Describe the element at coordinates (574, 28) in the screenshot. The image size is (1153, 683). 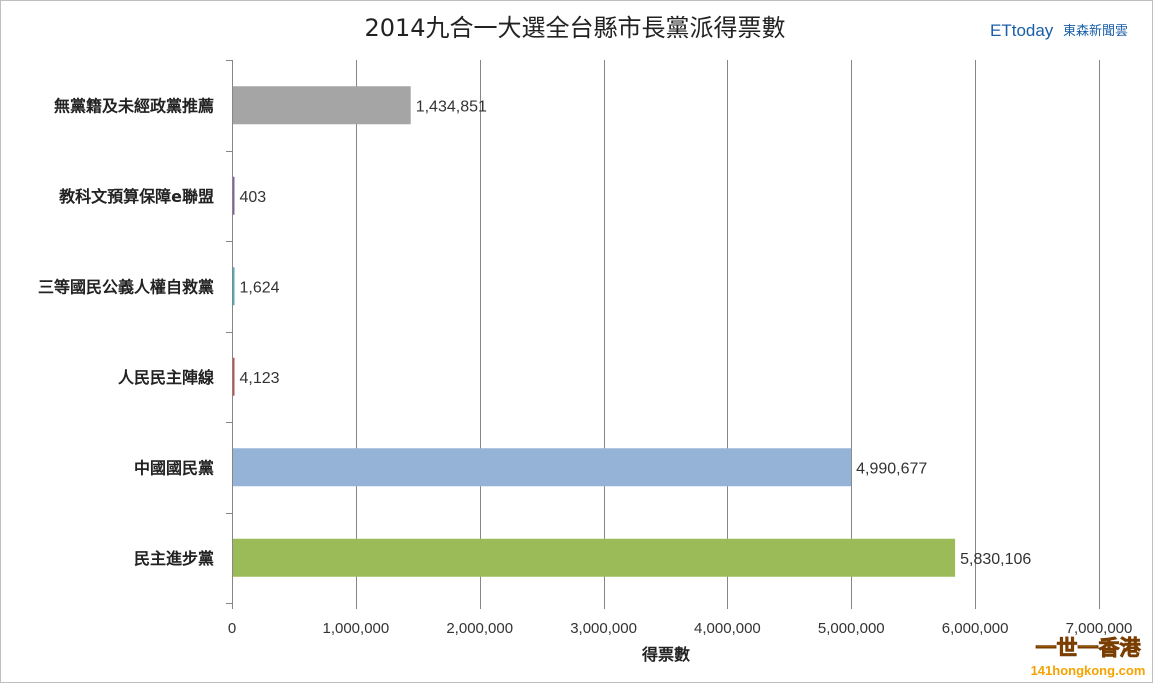
I see `chart-title: 2014九合一大選全台縣市長黨派得票數` at that location.